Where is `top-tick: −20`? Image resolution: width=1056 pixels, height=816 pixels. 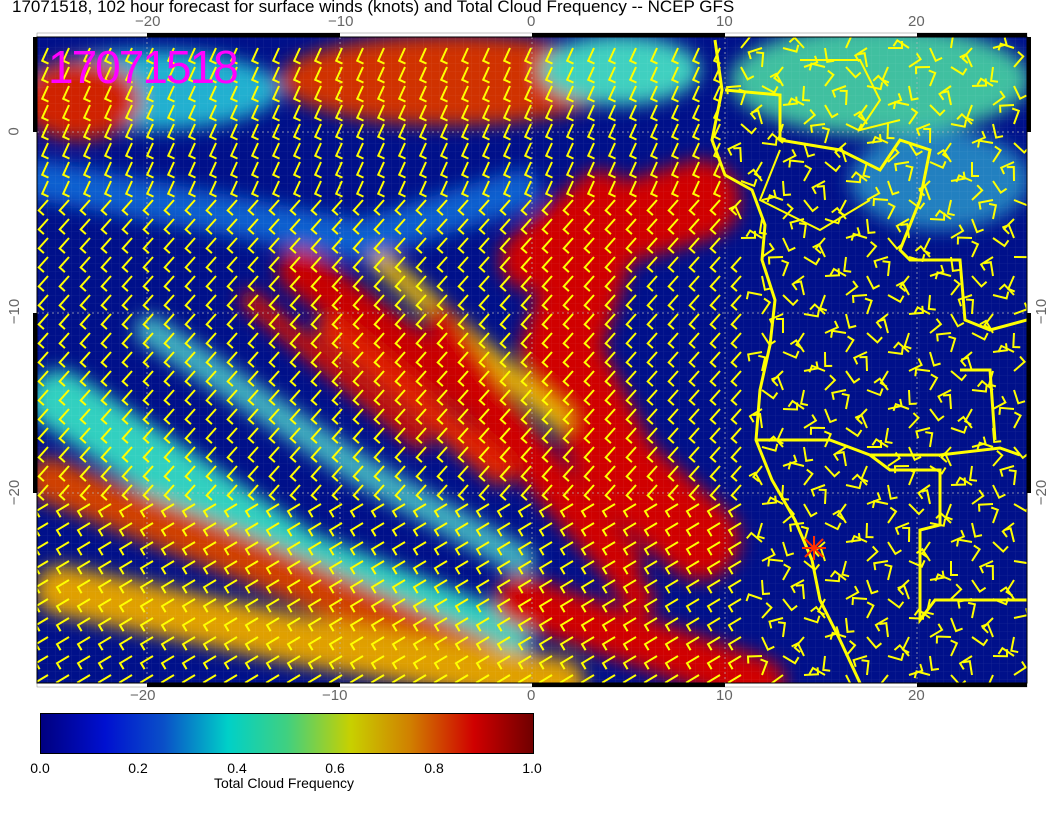 top-tick: −20 is located at coordinates (148, 21).